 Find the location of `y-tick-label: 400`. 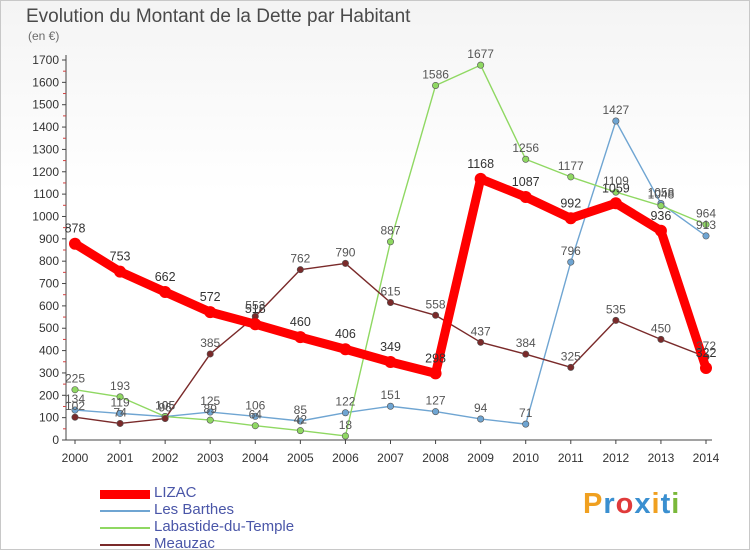

y-tick-label: 400 is located at coordinates (49, 351).